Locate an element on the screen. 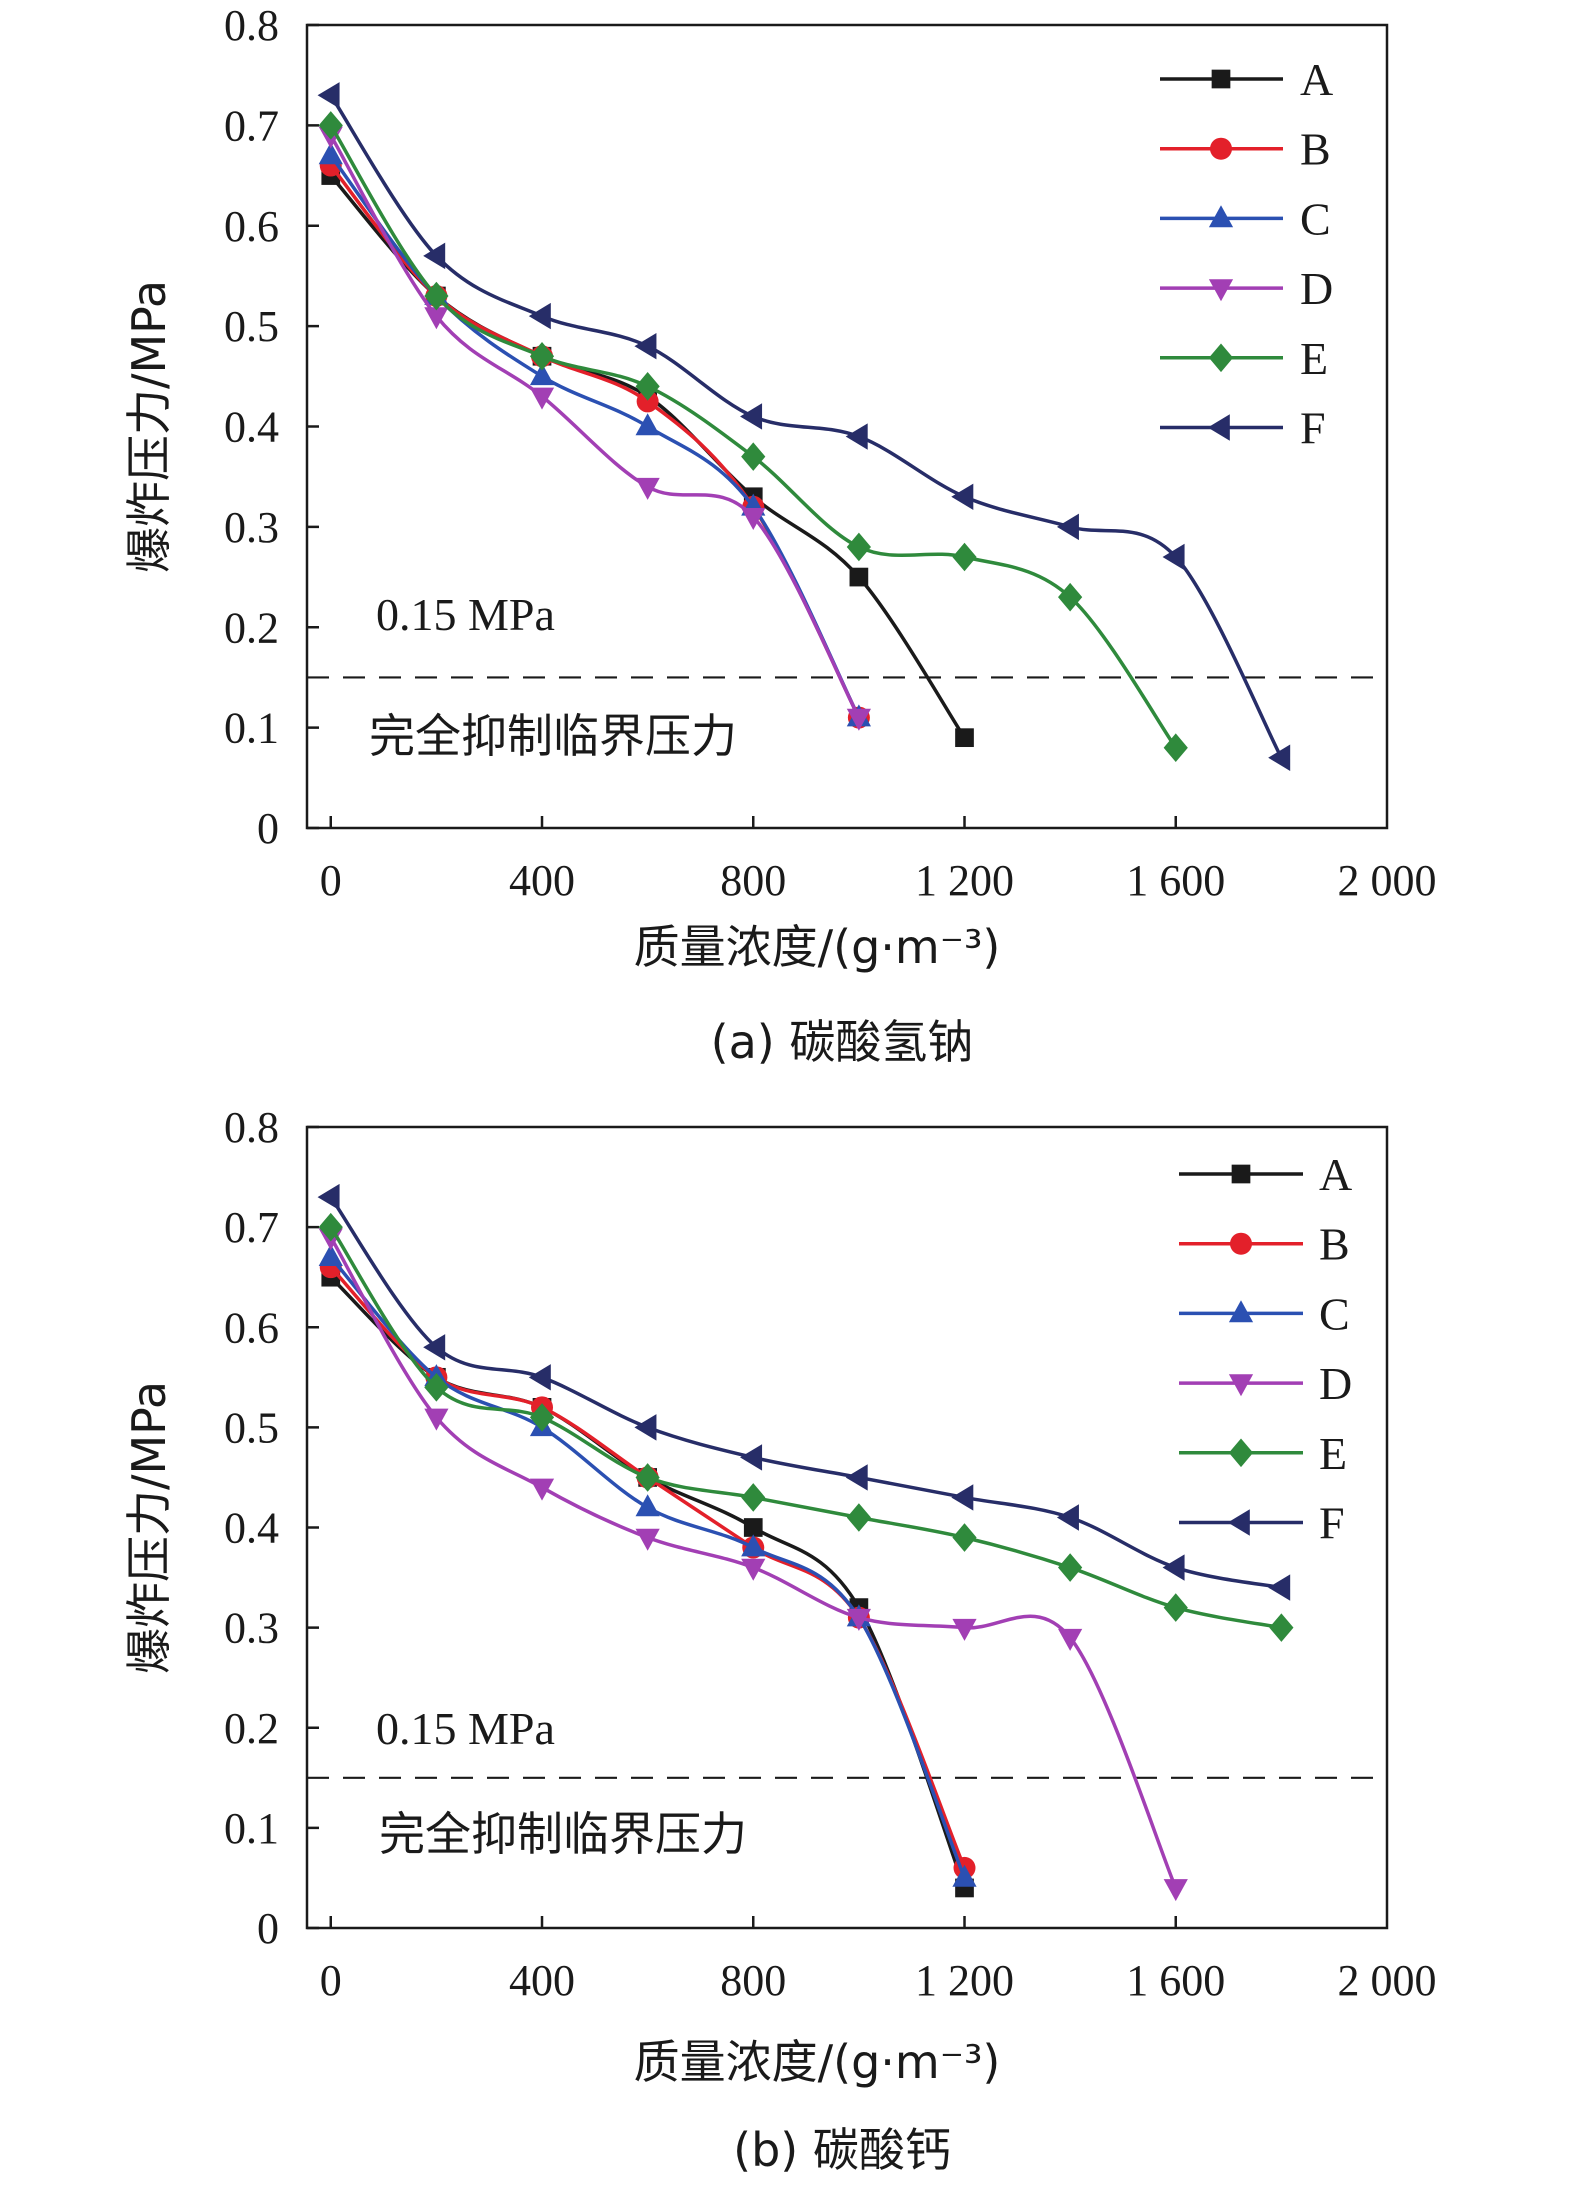 Image resolution: width=1575 pixels, height=2193 pixels. x-axis-title: 质量浓度/(g·m⁻³) is located at coordinates (817, 2062).